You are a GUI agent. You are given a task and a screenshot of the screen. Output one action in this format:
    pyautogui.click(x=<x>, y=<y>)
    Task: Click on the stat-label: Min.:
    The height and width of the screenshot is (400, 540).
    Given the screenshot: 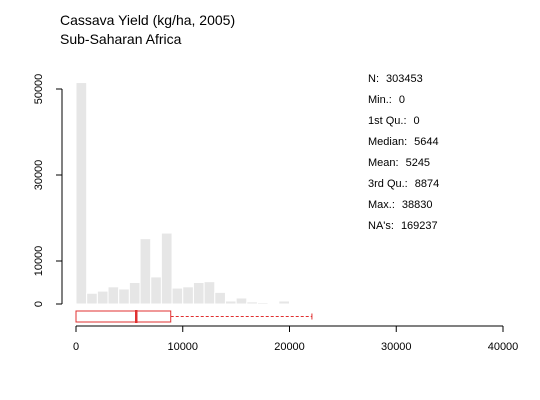 What is the action you would take?
    pyautogui.click(x=380, y=100)
    